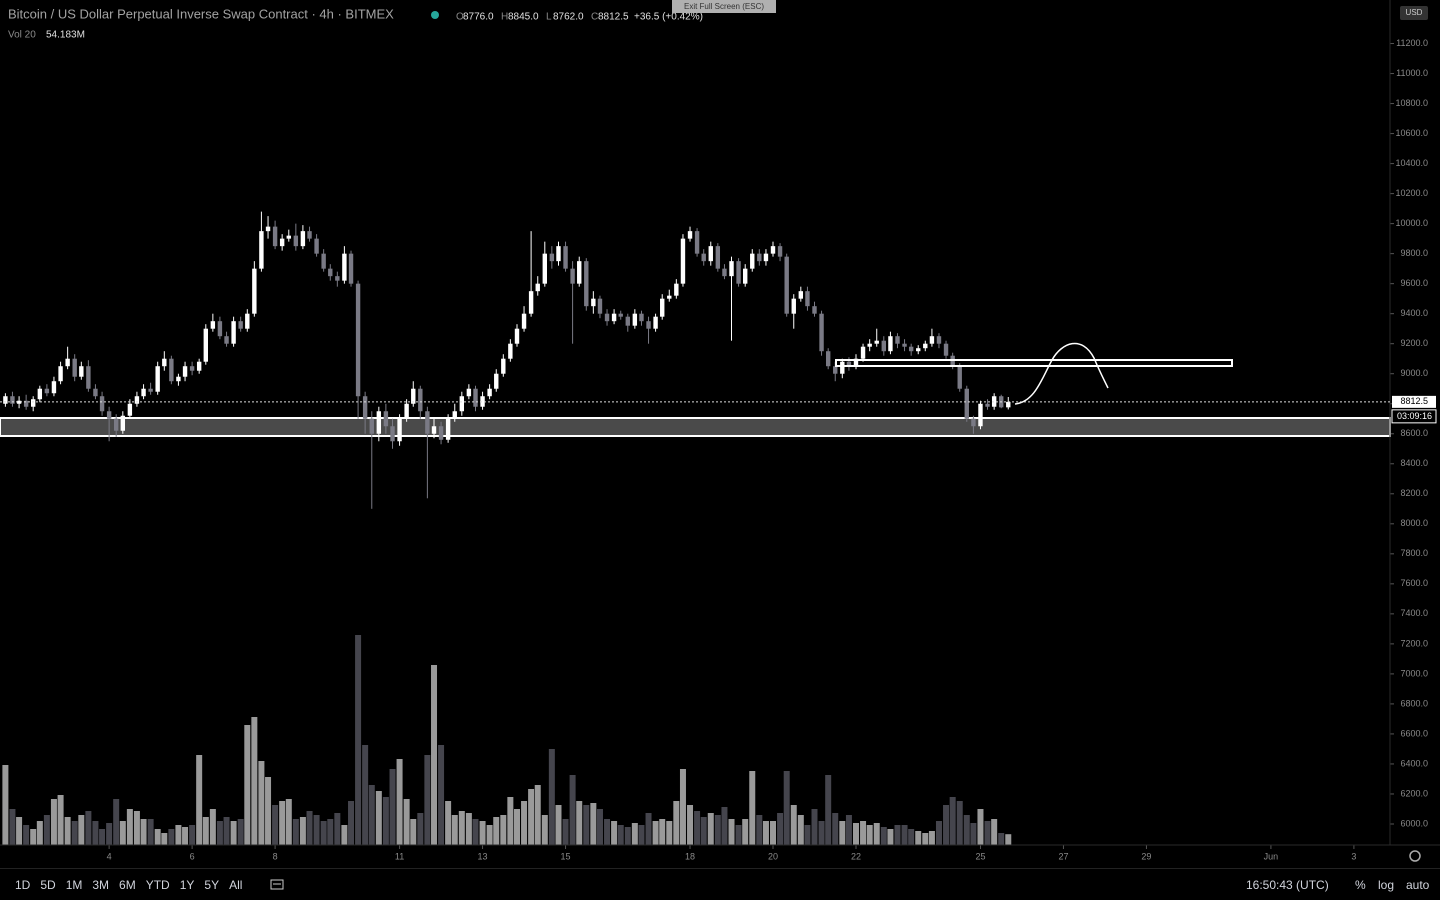 Image resolution: width=1440 pixels, height=900 pixels. I want to click on timeframe-button: All, so click(236, 885).